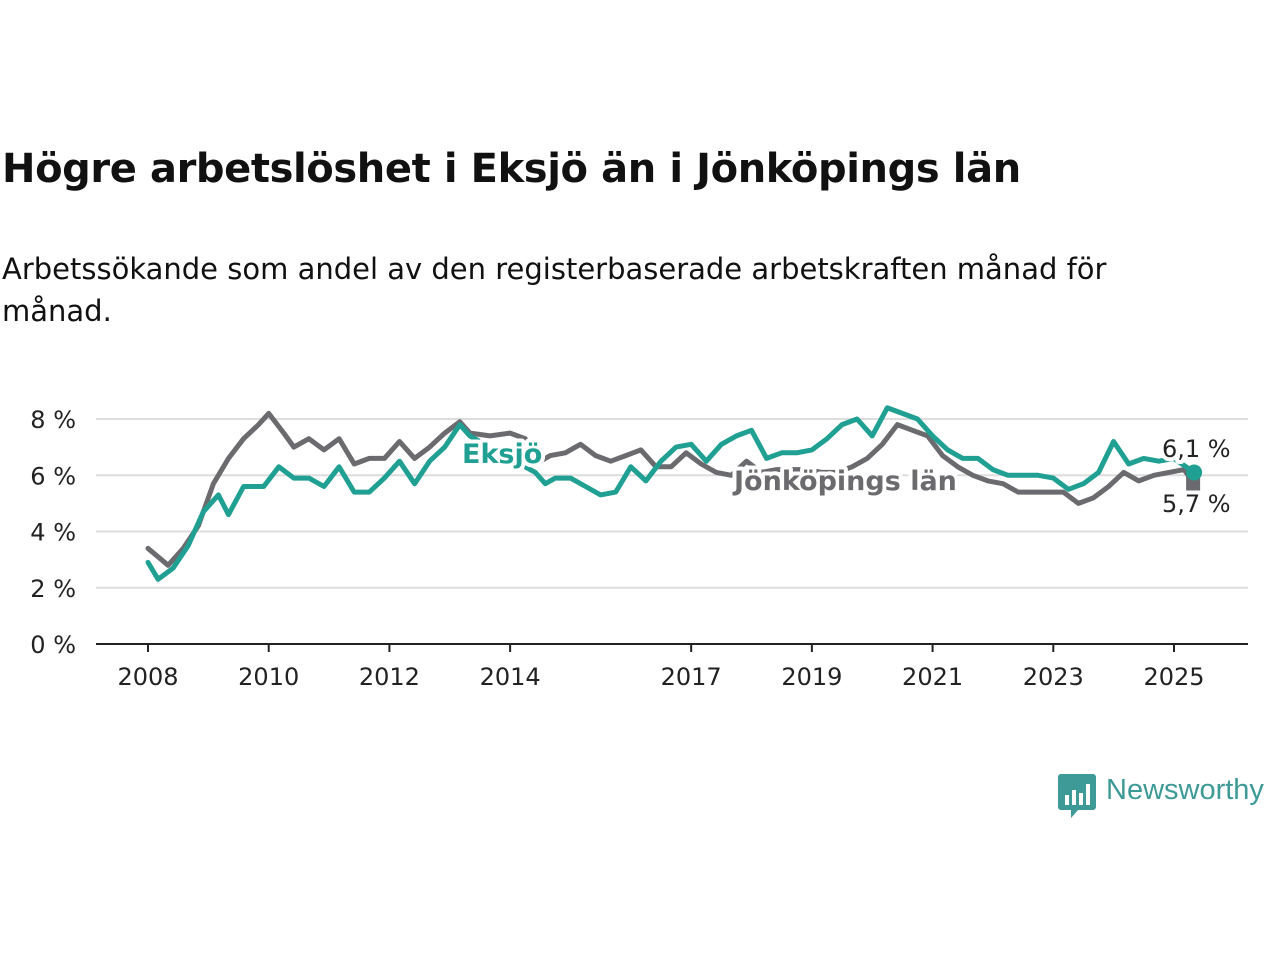  Describe the element at coordinates (53, 589) in the screenshot. I see `y-tick-label: 2 %` at that location.